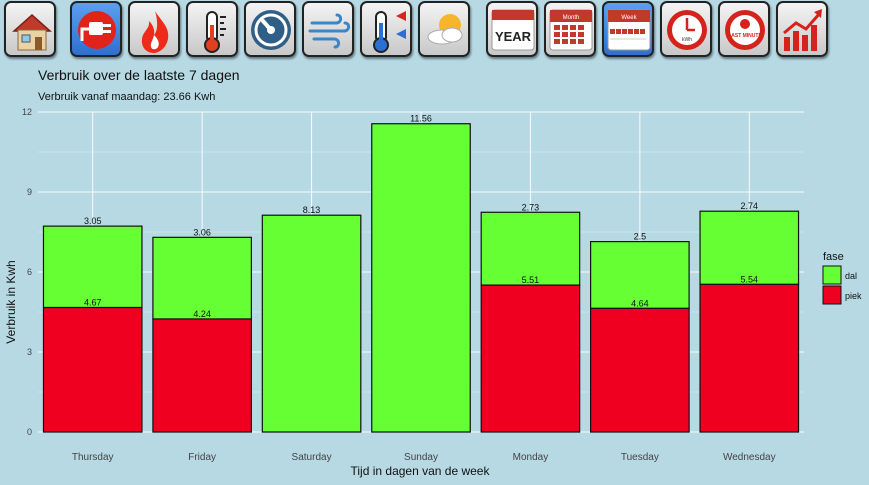 The image size is (869, 485). What do you see at coordinates (640, 275) in the screenshot?
I see `bar-dal-tuesday` at bounding box center [640, 275].